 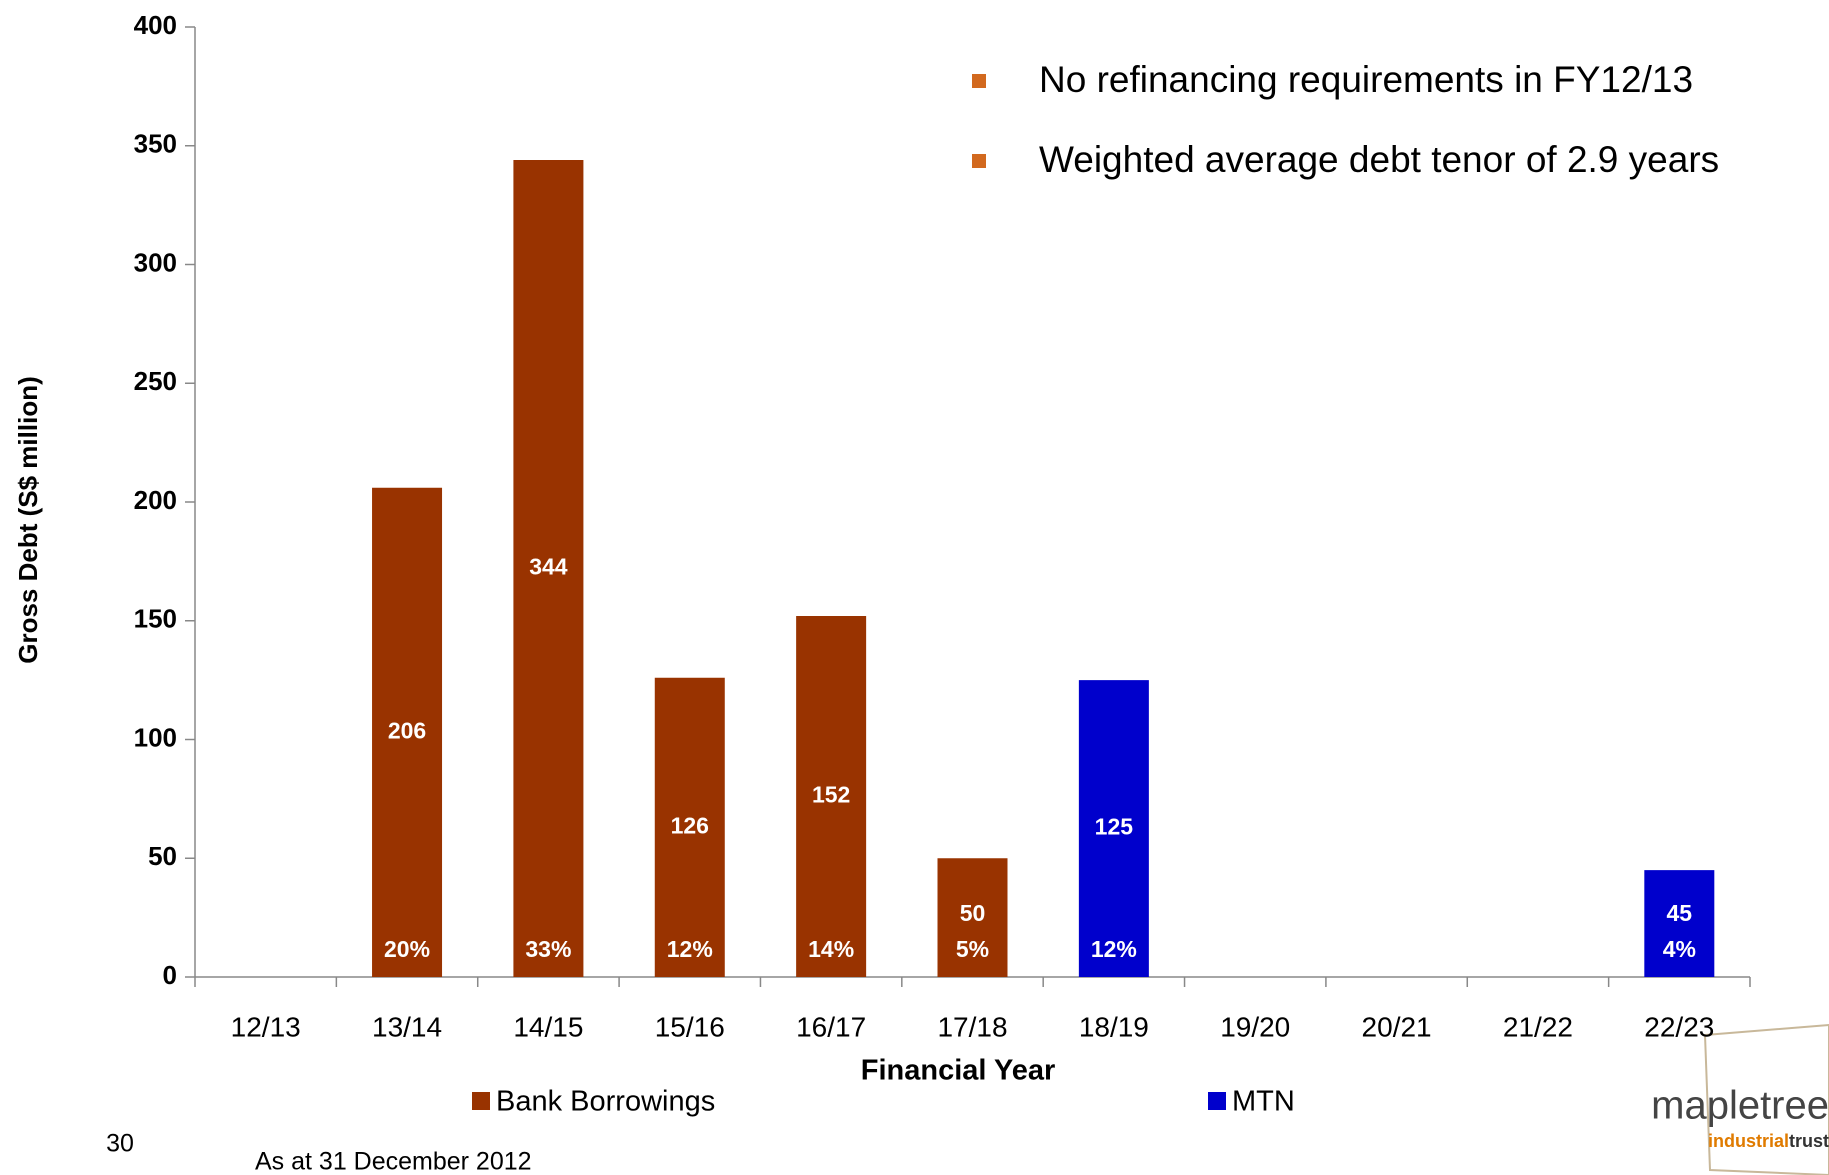 I want to click on logo-sub: industrialtrust, so click(x=1768, y=1141).